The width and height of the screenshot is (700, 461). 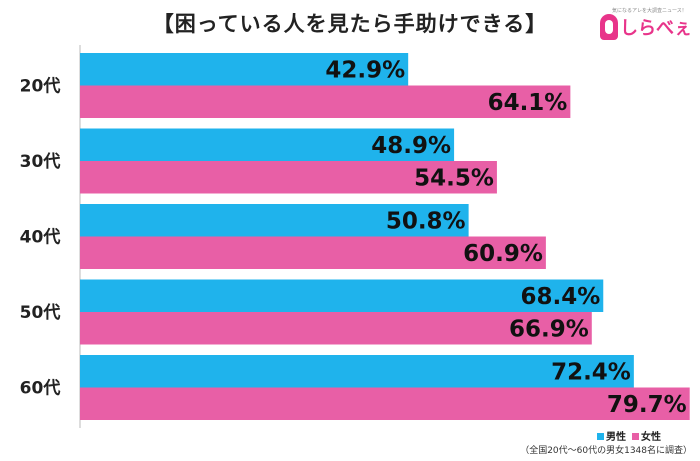 I want to click on legend-swatch-male, so click(x=600, y=436).